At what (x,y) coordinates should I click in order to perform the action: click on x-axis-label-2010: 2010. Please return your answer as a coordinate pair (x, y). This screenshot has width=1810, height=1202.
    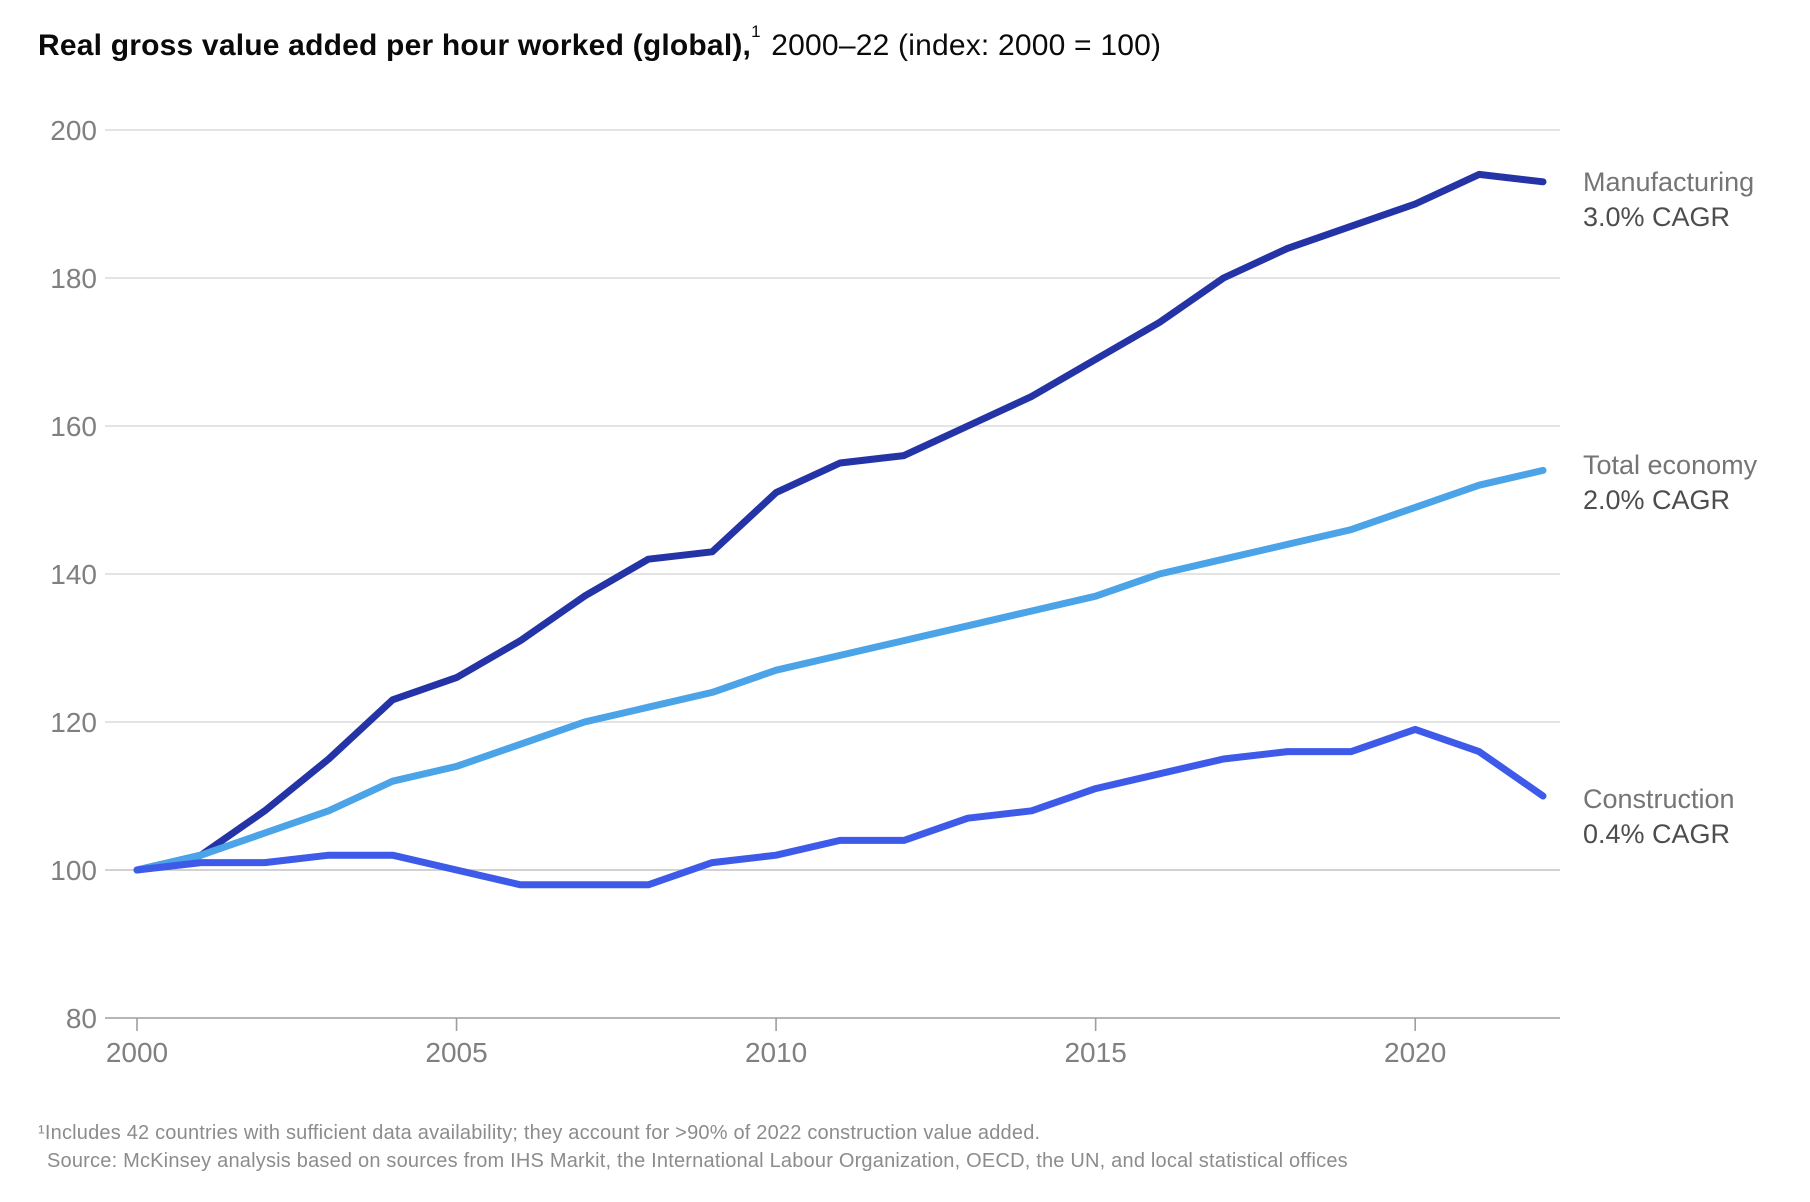
    Looking at the image, I should click on (776, 1052).